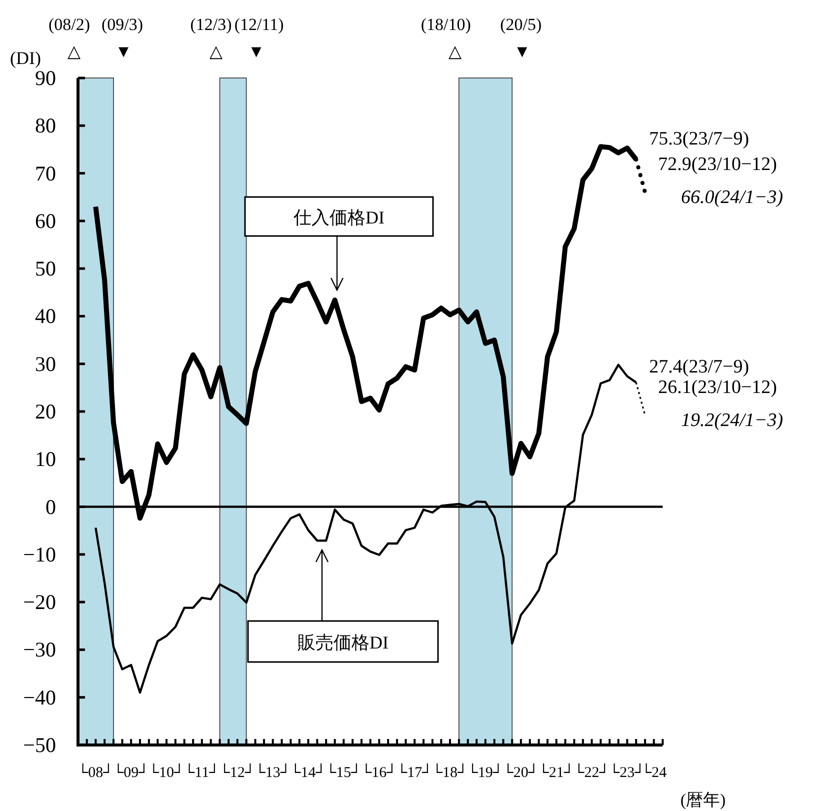  I want to click on text: 仕入価格DI, so click(338, 218).